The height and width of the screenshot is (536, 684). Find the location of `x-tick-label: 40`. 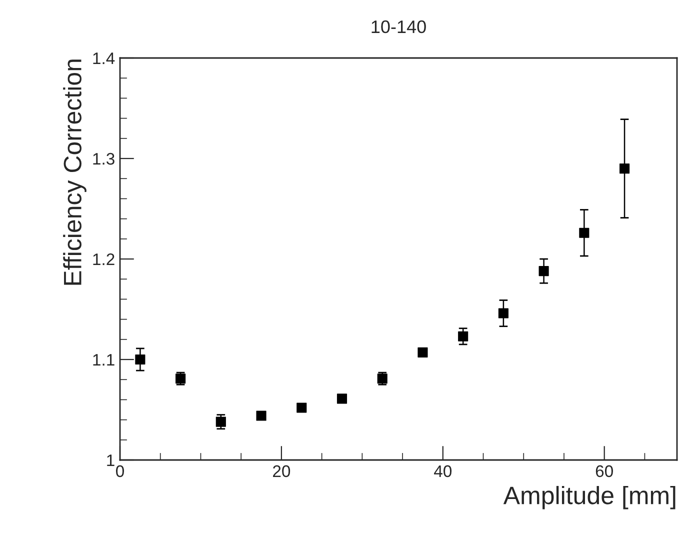

x-tick-label: 40 is located at coordinates (443, 471).